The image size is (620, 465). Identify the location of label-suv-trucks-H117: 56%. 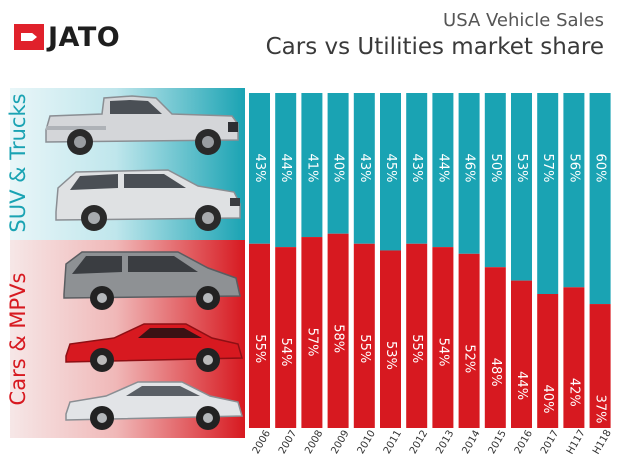
(573, 168).